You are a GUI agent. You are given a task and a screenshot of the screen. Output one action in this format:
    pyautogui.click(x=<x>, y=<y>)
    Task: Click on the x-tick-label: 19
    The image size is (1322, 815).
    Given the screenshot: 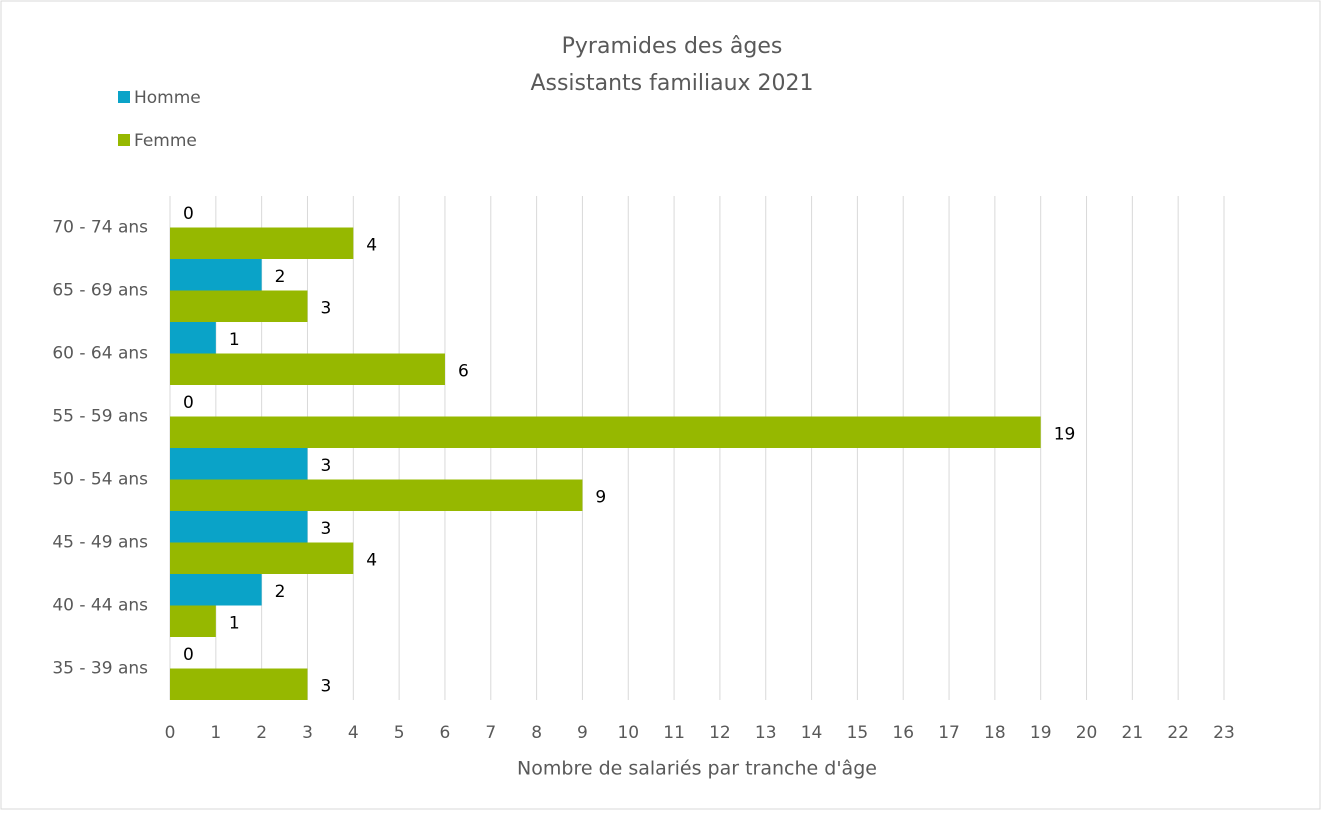 What is the action you would take?
    pyautogui.click(x=1041, y=733)
    